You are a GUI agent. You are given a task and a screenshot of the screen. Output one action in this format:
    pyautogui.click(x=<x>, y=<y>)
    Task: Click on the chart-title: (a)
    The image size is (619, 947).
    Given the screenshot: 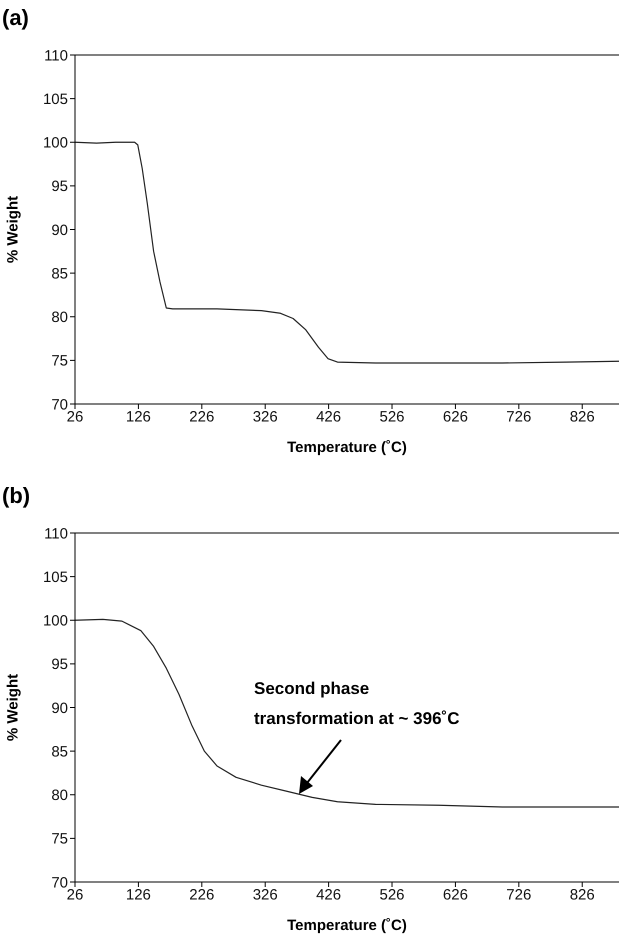 What is the action you would take?
    pyautogui.click(x=15, y=18)
    